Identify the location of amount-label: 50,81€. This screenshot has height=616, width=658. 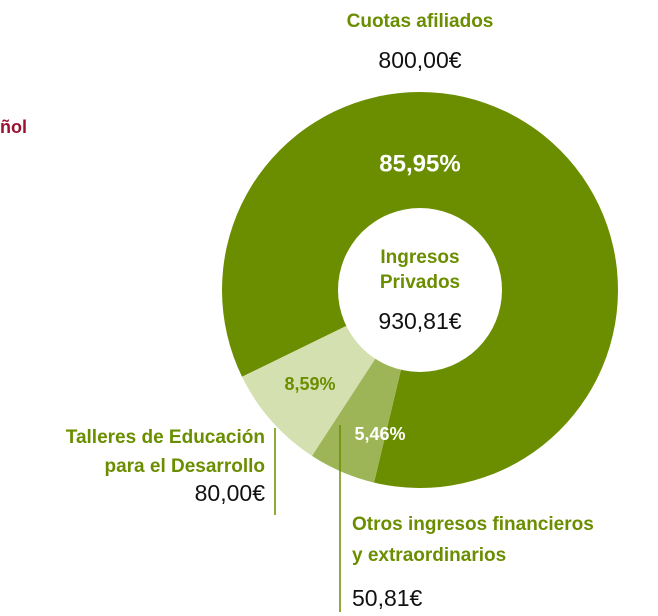
(387, 598).